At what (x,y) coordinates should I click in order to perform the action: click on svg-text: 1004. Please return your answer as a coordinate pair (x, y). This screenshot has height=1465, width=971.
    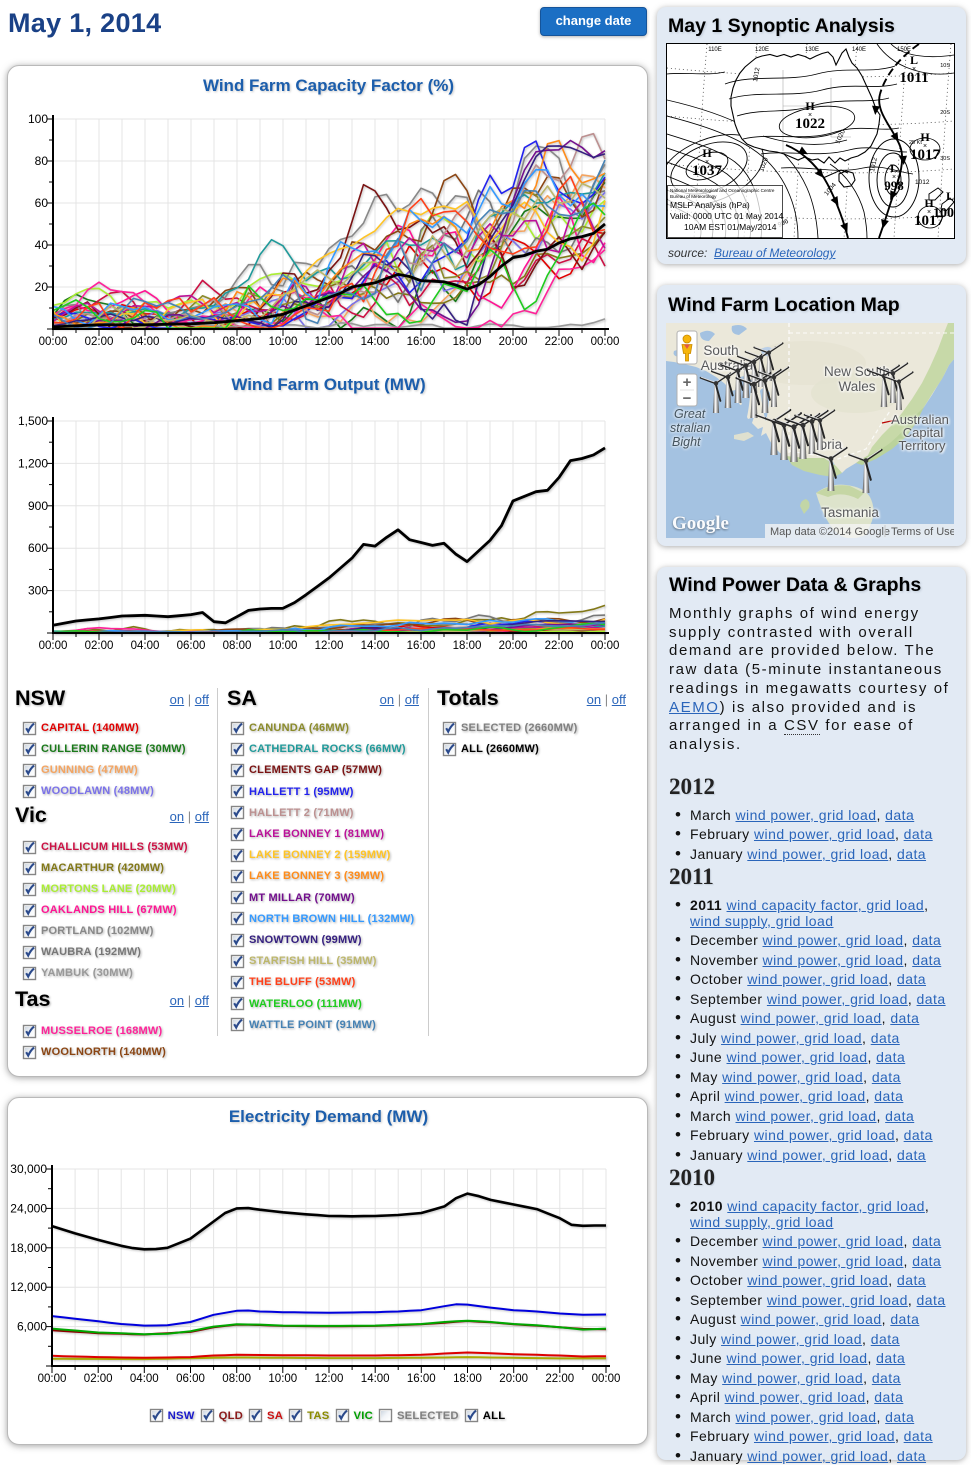
    Looking at the image, I should click on (830, 189).